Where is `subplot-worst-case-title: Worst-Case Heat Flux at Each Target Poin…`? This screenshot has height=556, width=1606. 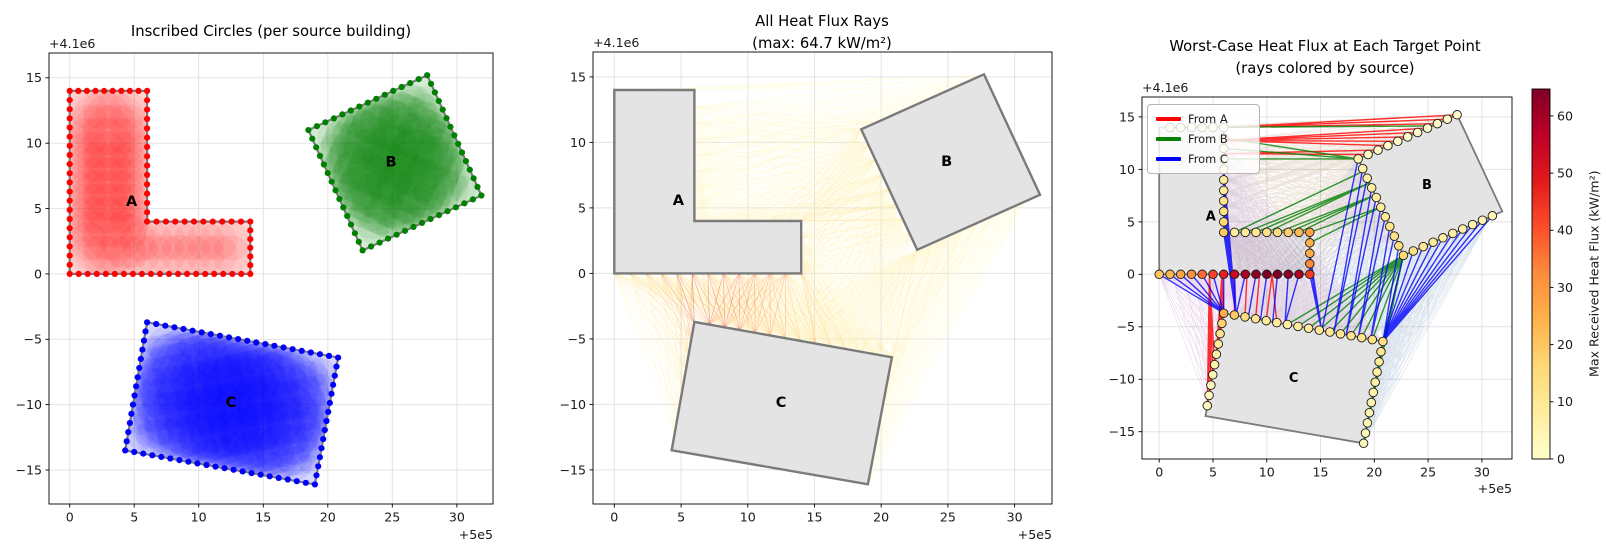 subplot-worst-case-title: Worst-Case Heat Flux at Each Target Poin… is located at coordinates (1325, 58).